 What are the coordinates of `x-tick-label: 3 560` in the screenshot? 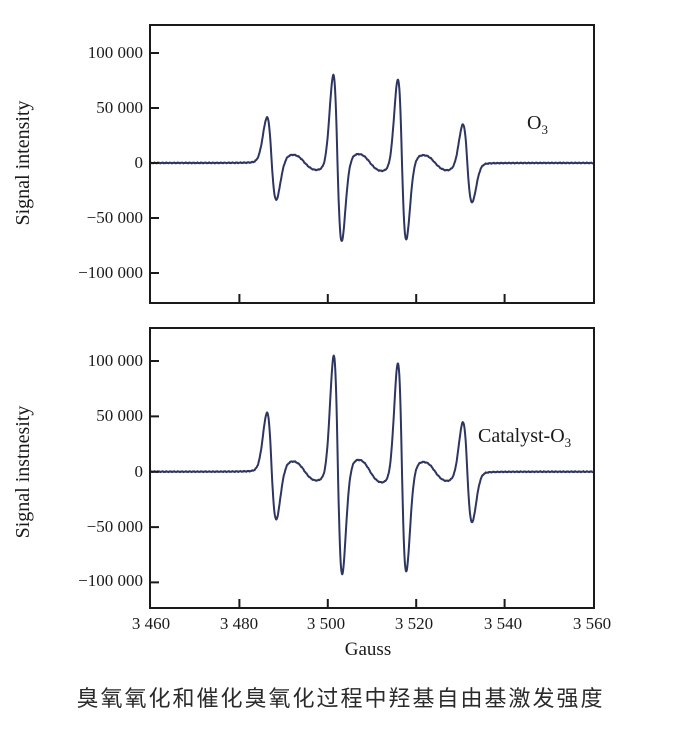 It's located at (592, 623).